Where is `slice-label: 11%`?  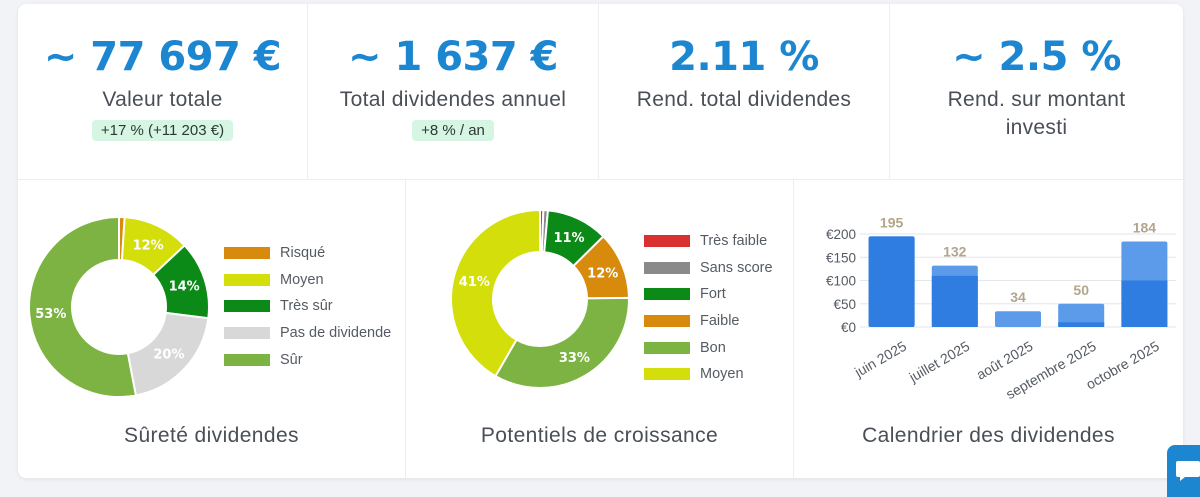 slice-label: 11% is located at coordinates (568, 238).